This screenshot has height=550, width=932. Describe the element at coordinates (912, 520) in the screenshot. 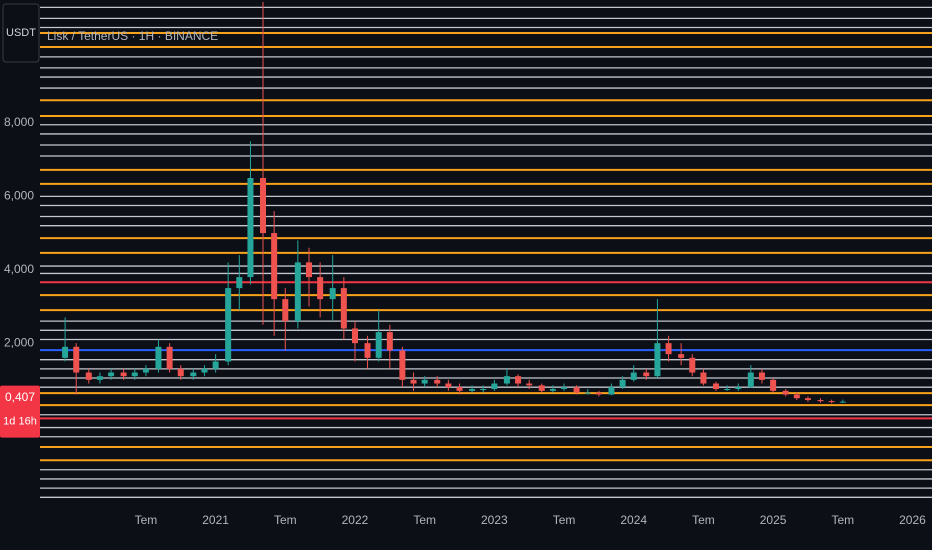

I see `x-tick-label: 2026` at that location.